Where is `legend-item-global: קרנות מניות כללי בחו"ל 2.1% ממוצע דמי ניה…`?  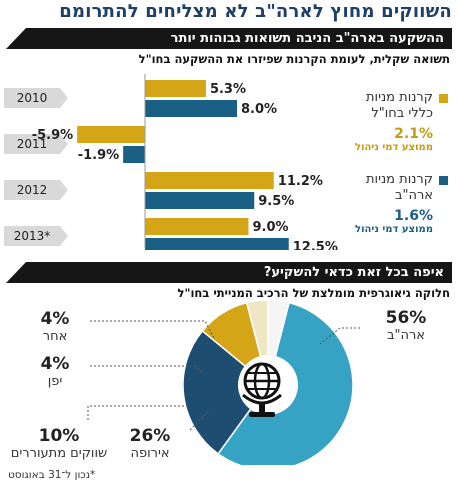 legend-item-global: קרנות מניות כללי בחו"ל 2.1% ממוצע דמי ניה… is located at coordinates (383, 121).